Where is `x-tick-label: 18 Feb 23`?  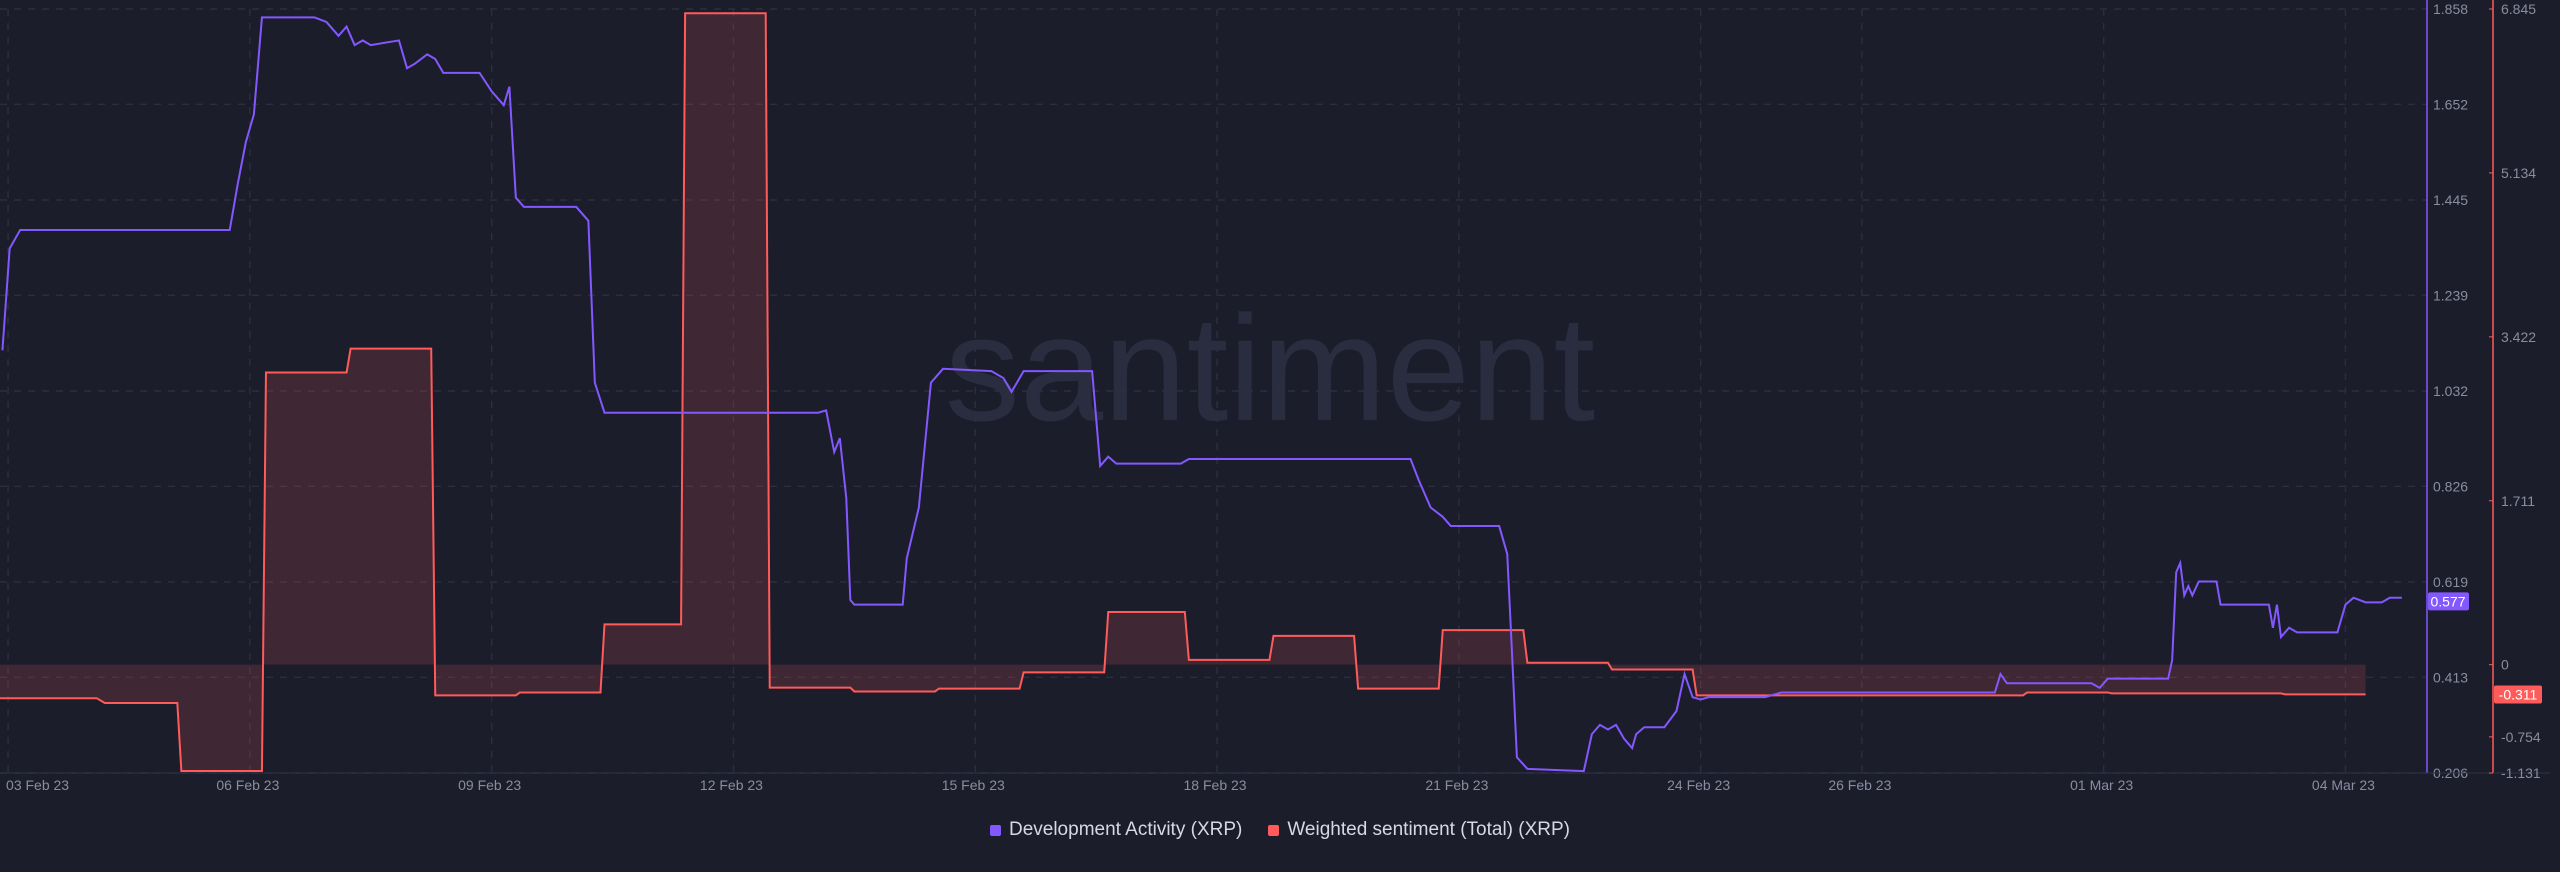 x-tick-label: 18 Feb 23 is located at coordinates (1215, 785).